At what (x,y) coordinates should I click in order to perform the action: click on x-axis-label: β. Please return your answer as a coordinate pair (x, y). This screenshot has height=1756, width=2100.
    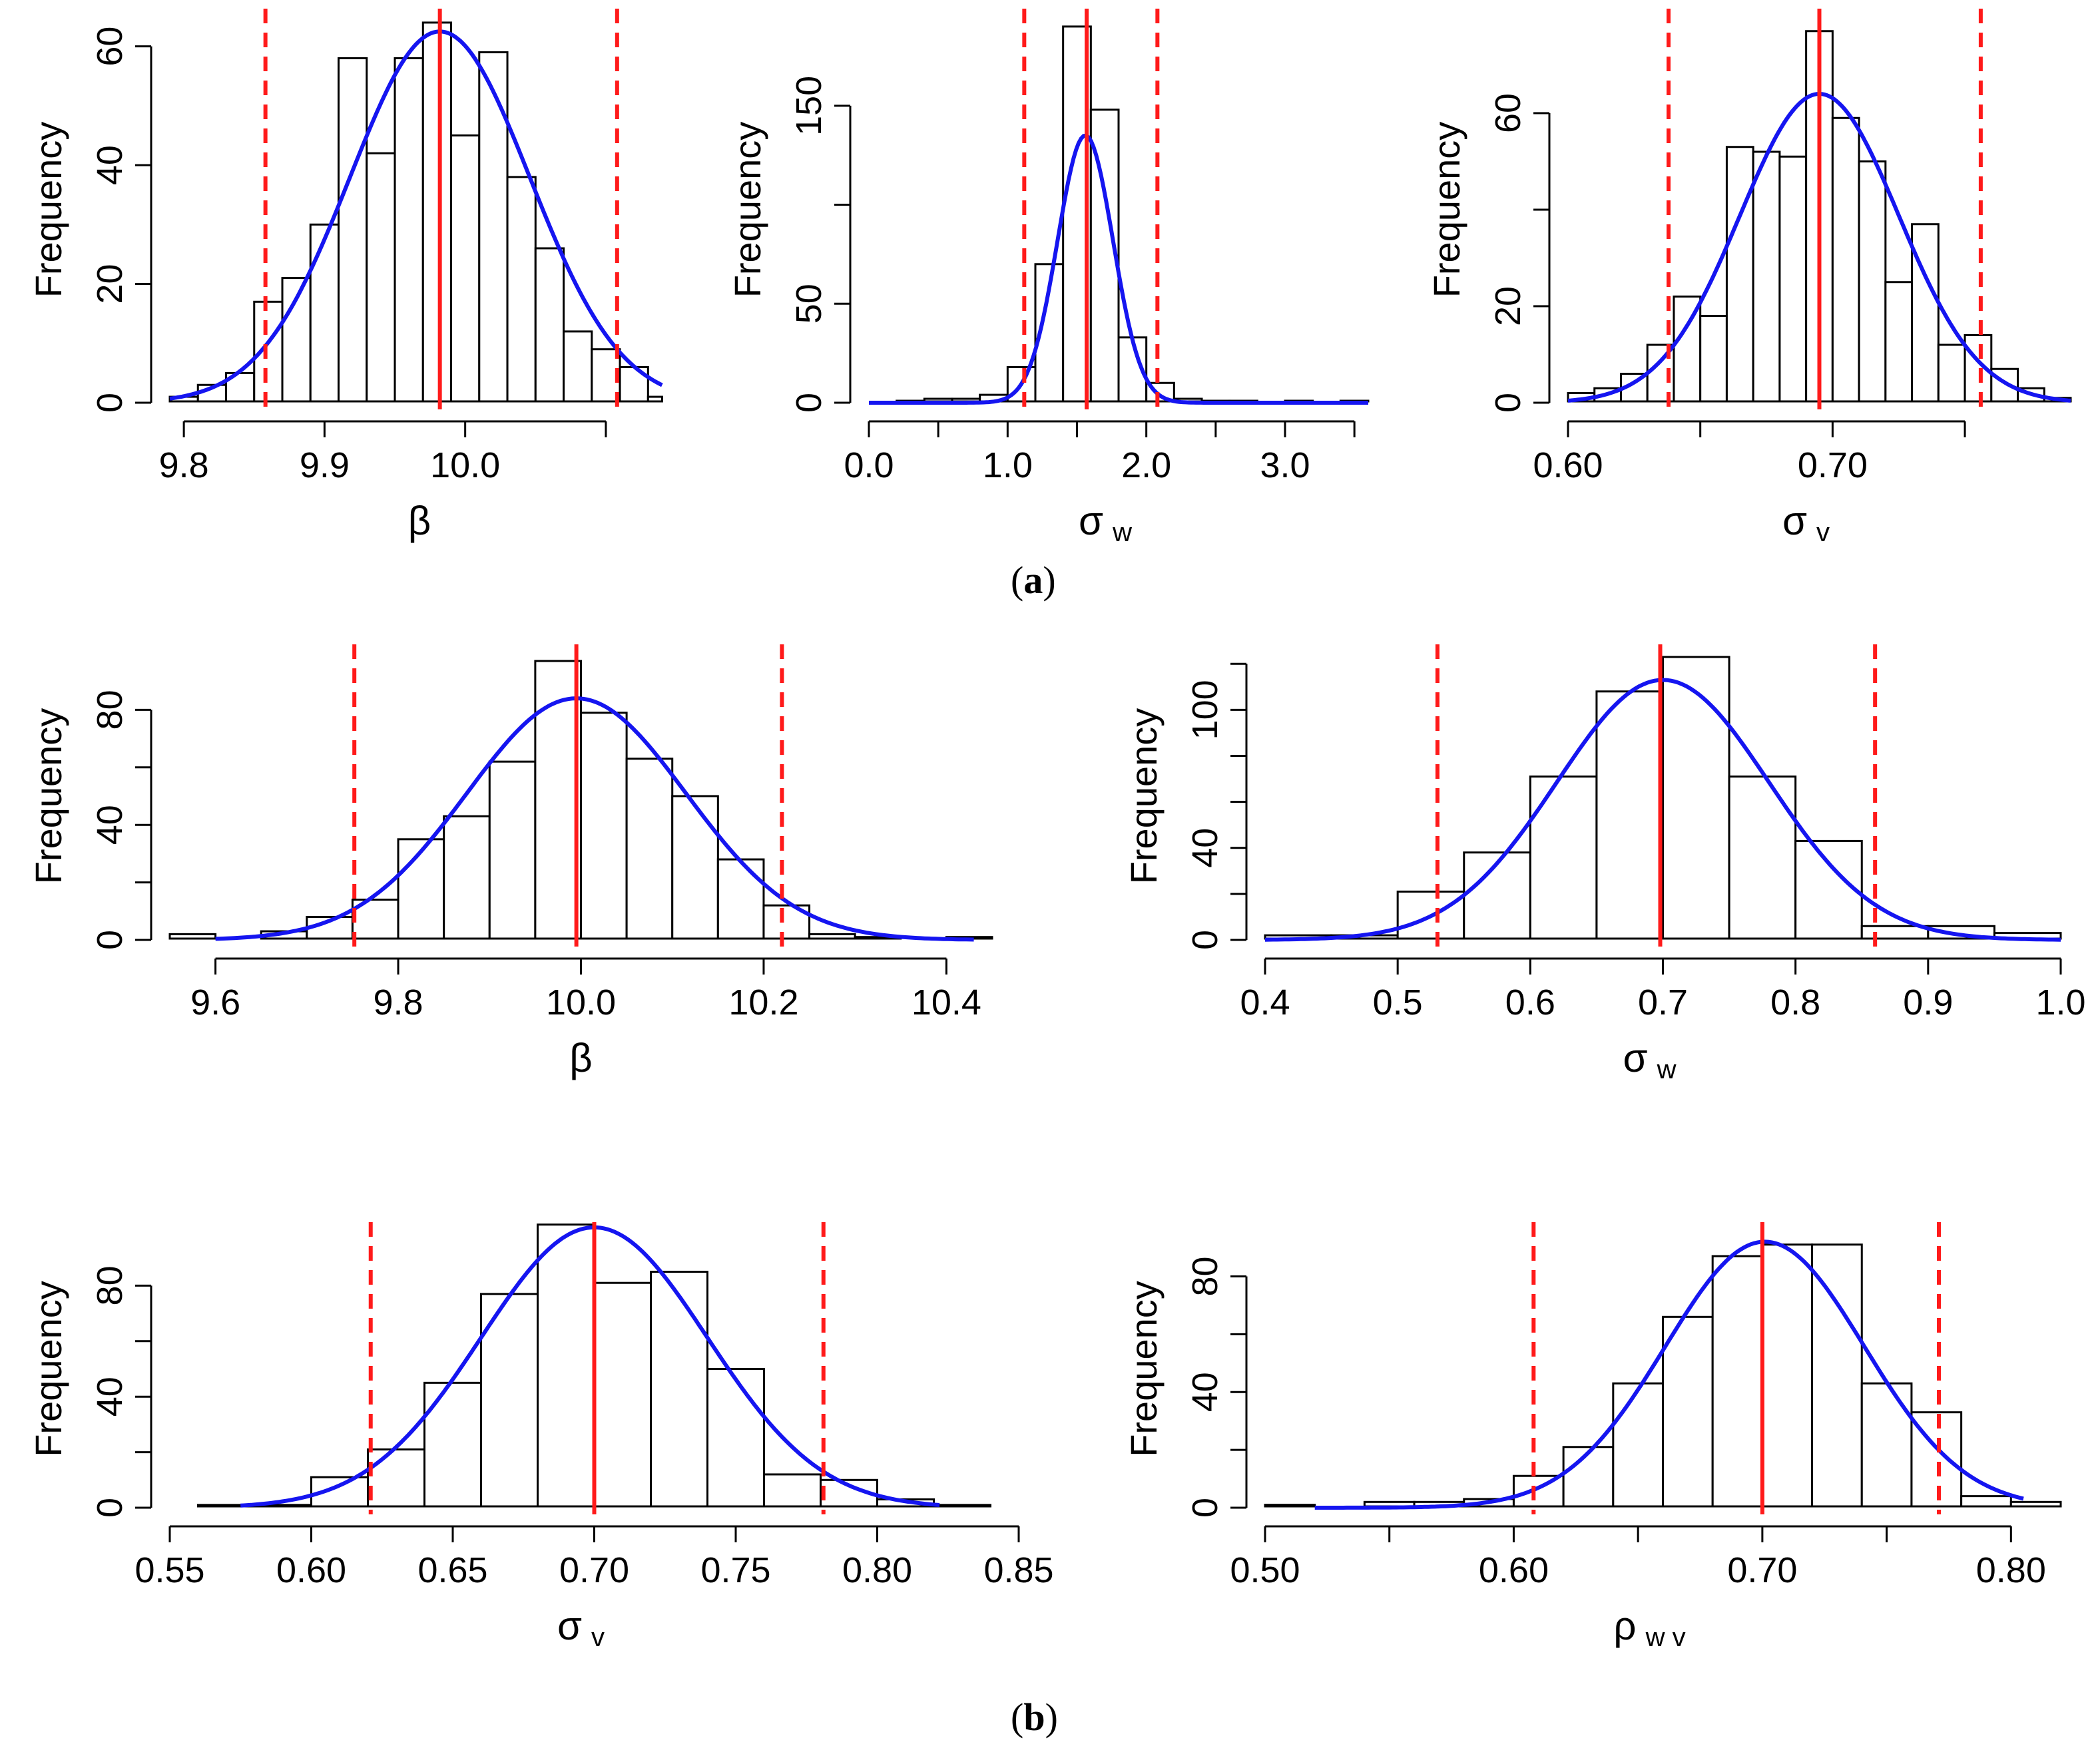
    Looking at the image, I should click on (419, 521).